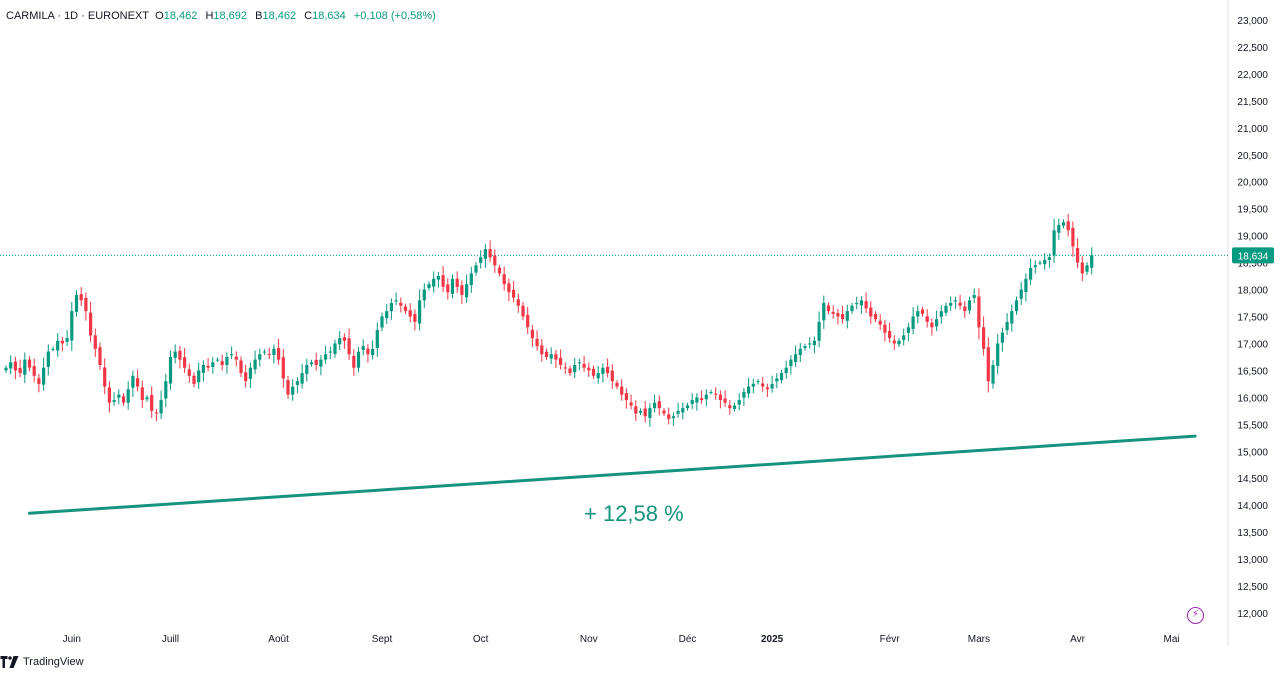  I want to click on y-tick-label: 23,000, so click(1252, 21).